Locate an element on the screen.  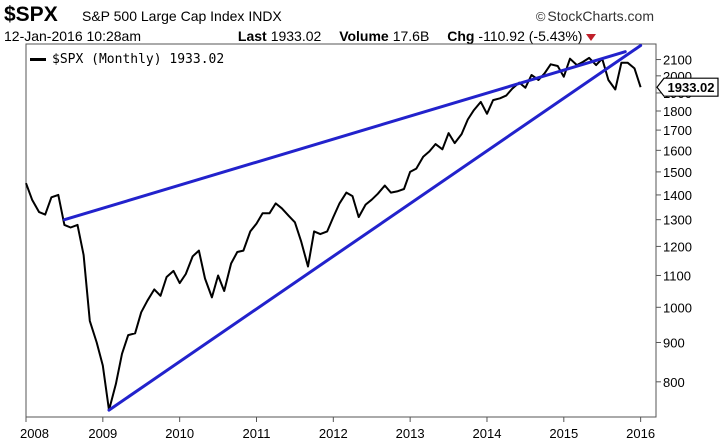
exchange-code: INDX is located at coordinates (265, 16).